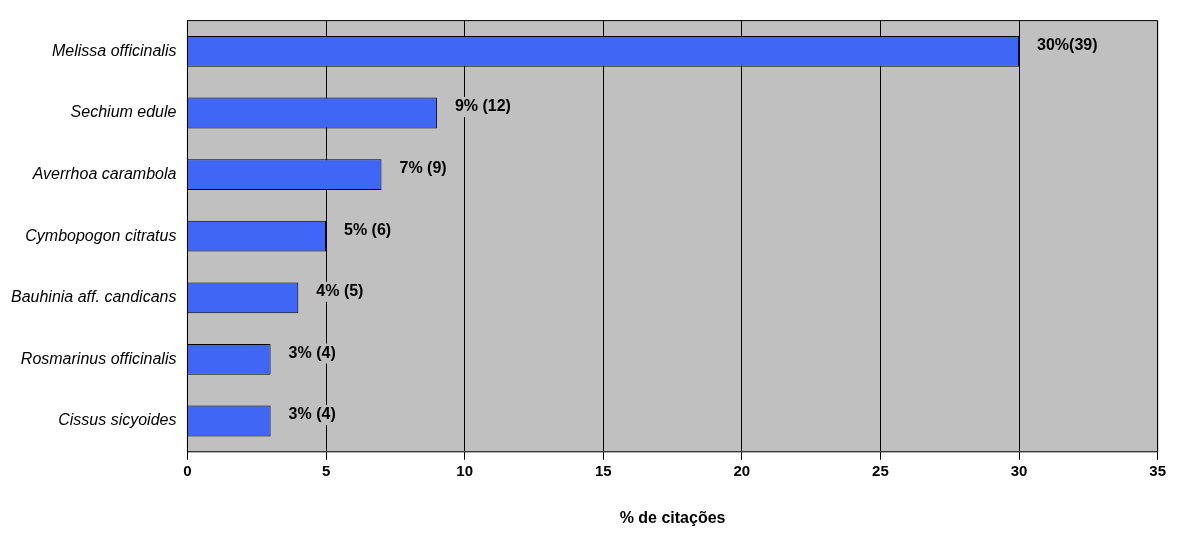  I want to click on x-tick-label: 5, so click(326, 470).